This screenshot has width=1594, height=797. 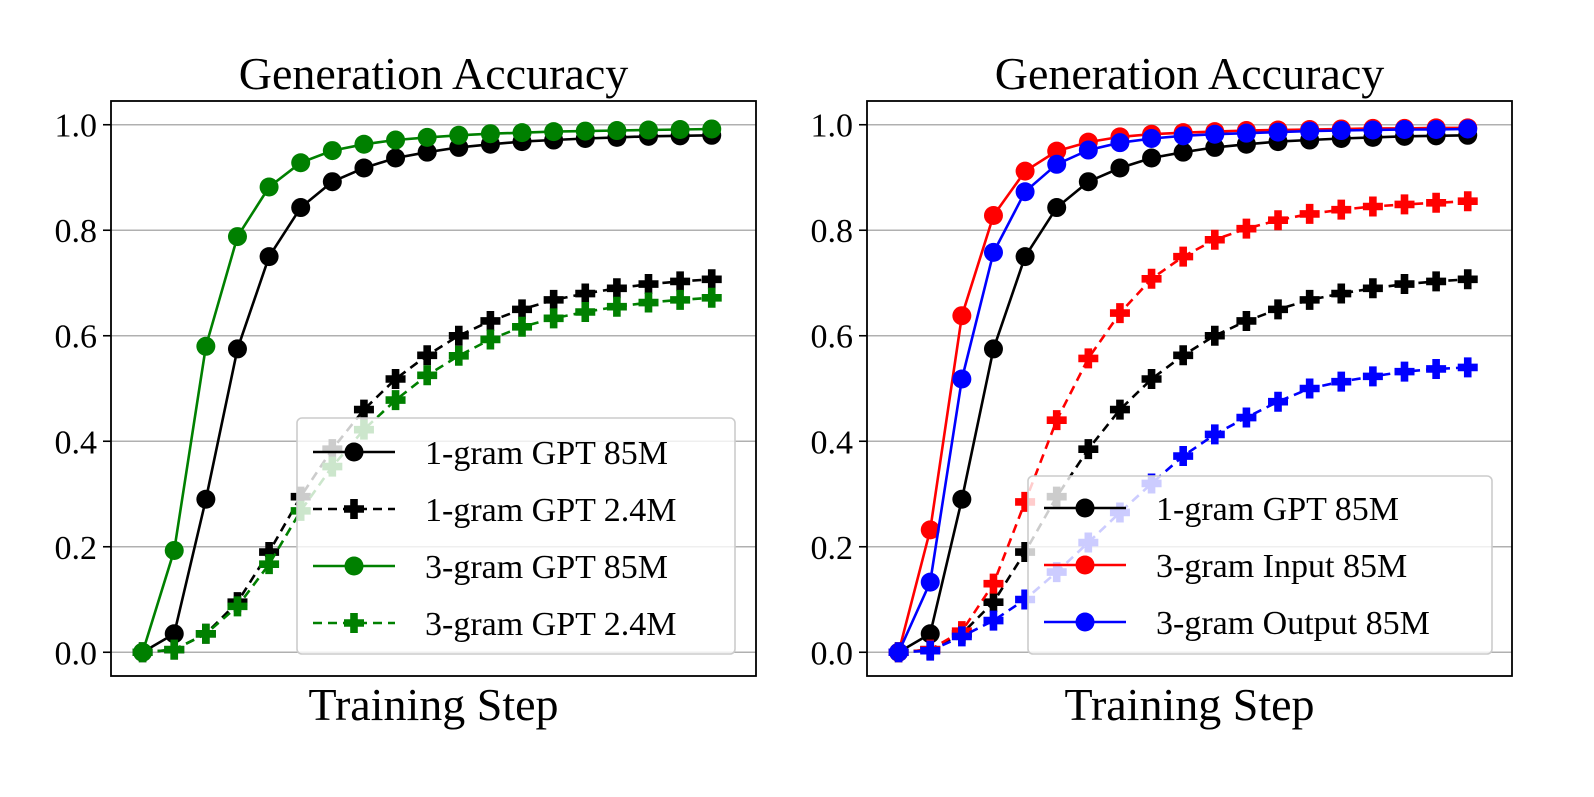 What do you see at coordinates (551, 624) in the screenshot?
I see `legend-label: 3-gram GPT 2.4M` at bounding box center [551, 624].